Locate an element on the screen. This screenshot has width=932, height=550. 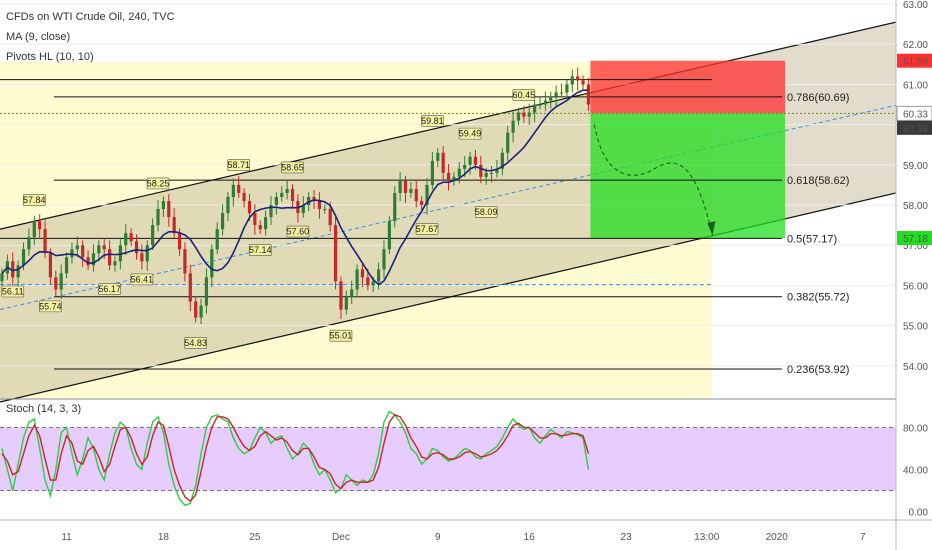
pivot-label: 56.11 is located at coordinates (13, 292).